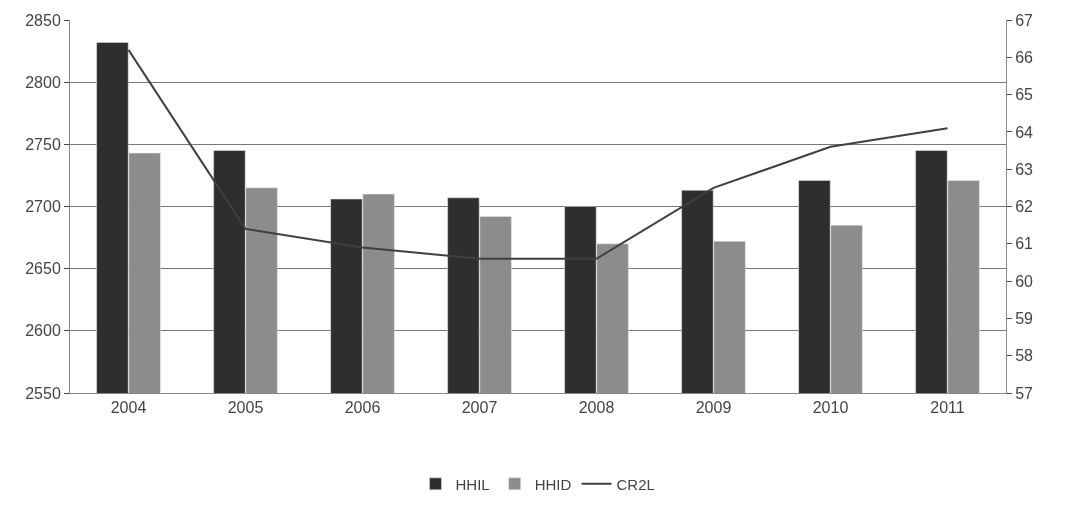  What do you see at coordinates (1024, 393) in the screenshot?
I see `y2-tick-label: 57` at bounding box center [1024, 393].